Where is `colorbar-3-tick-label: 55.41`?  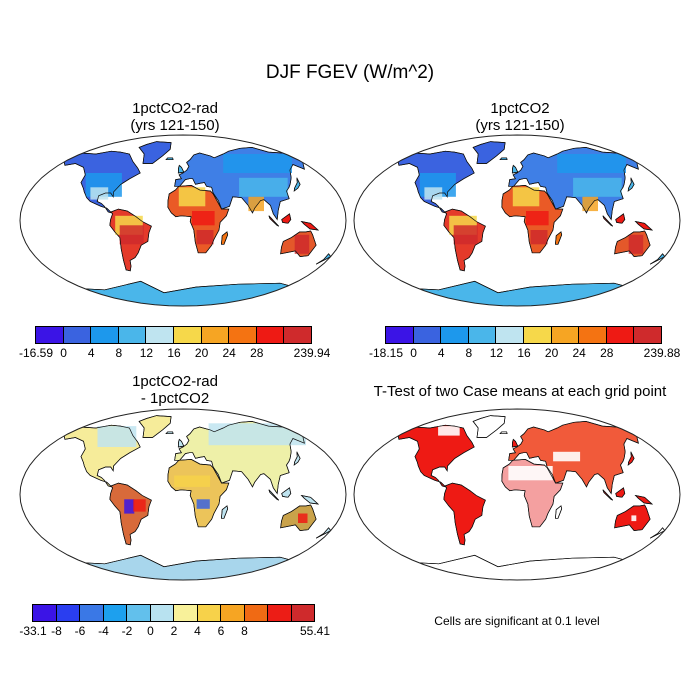 colorbar-3-tick-label: 55.41 is located at coordinates (315, 631).